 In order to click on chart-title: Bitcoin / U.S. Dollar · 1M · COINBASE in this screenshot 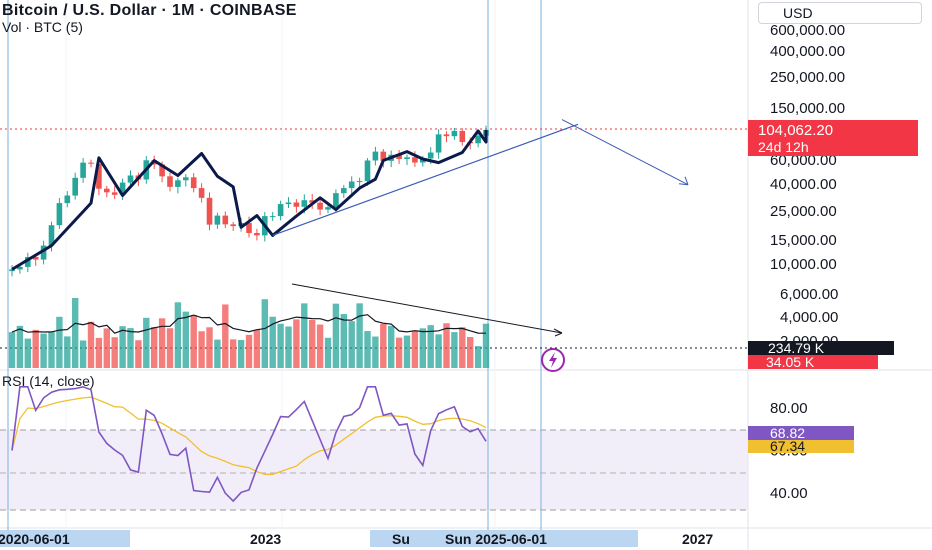, I will do `click(149, 10)`.